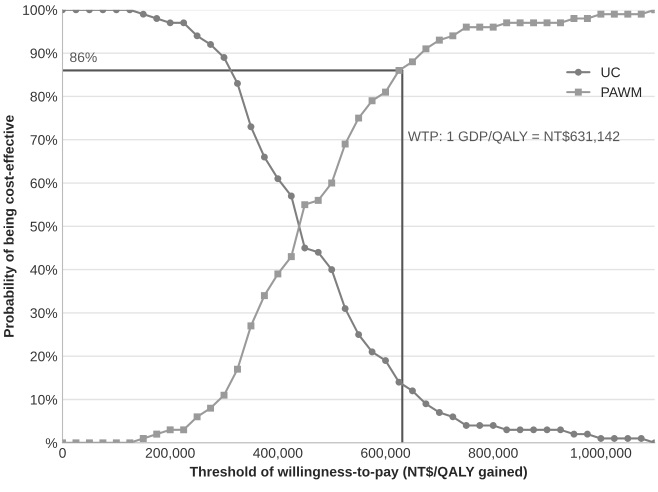  What do you see at coordinates (601, 454) in the screenshot?
I see `x-tick-label: 1,000,000` at bounding box center [601, 454].